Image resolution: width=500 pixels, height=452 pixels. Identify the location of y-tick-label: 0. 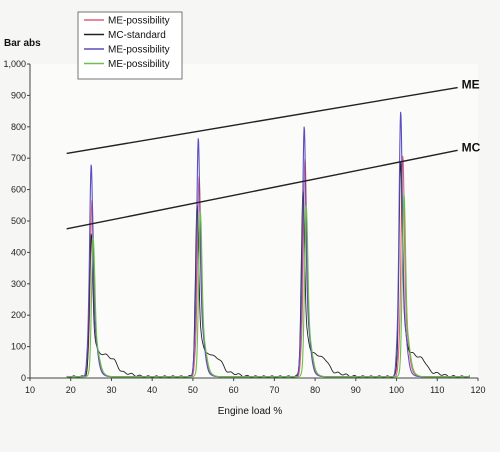
(23, 378).